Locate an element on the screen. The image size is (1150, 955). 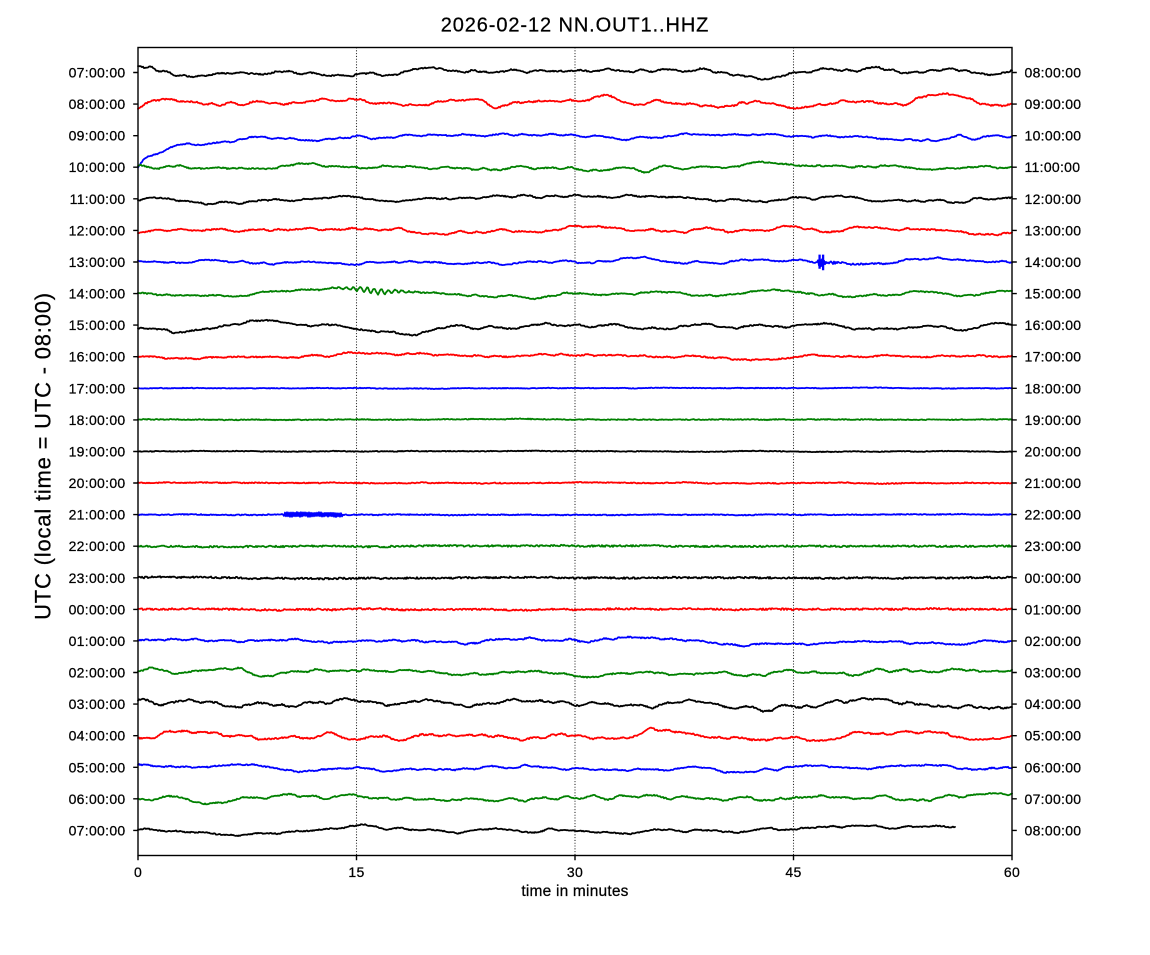
svg-text: 30 is located at coordinates (575, 872).